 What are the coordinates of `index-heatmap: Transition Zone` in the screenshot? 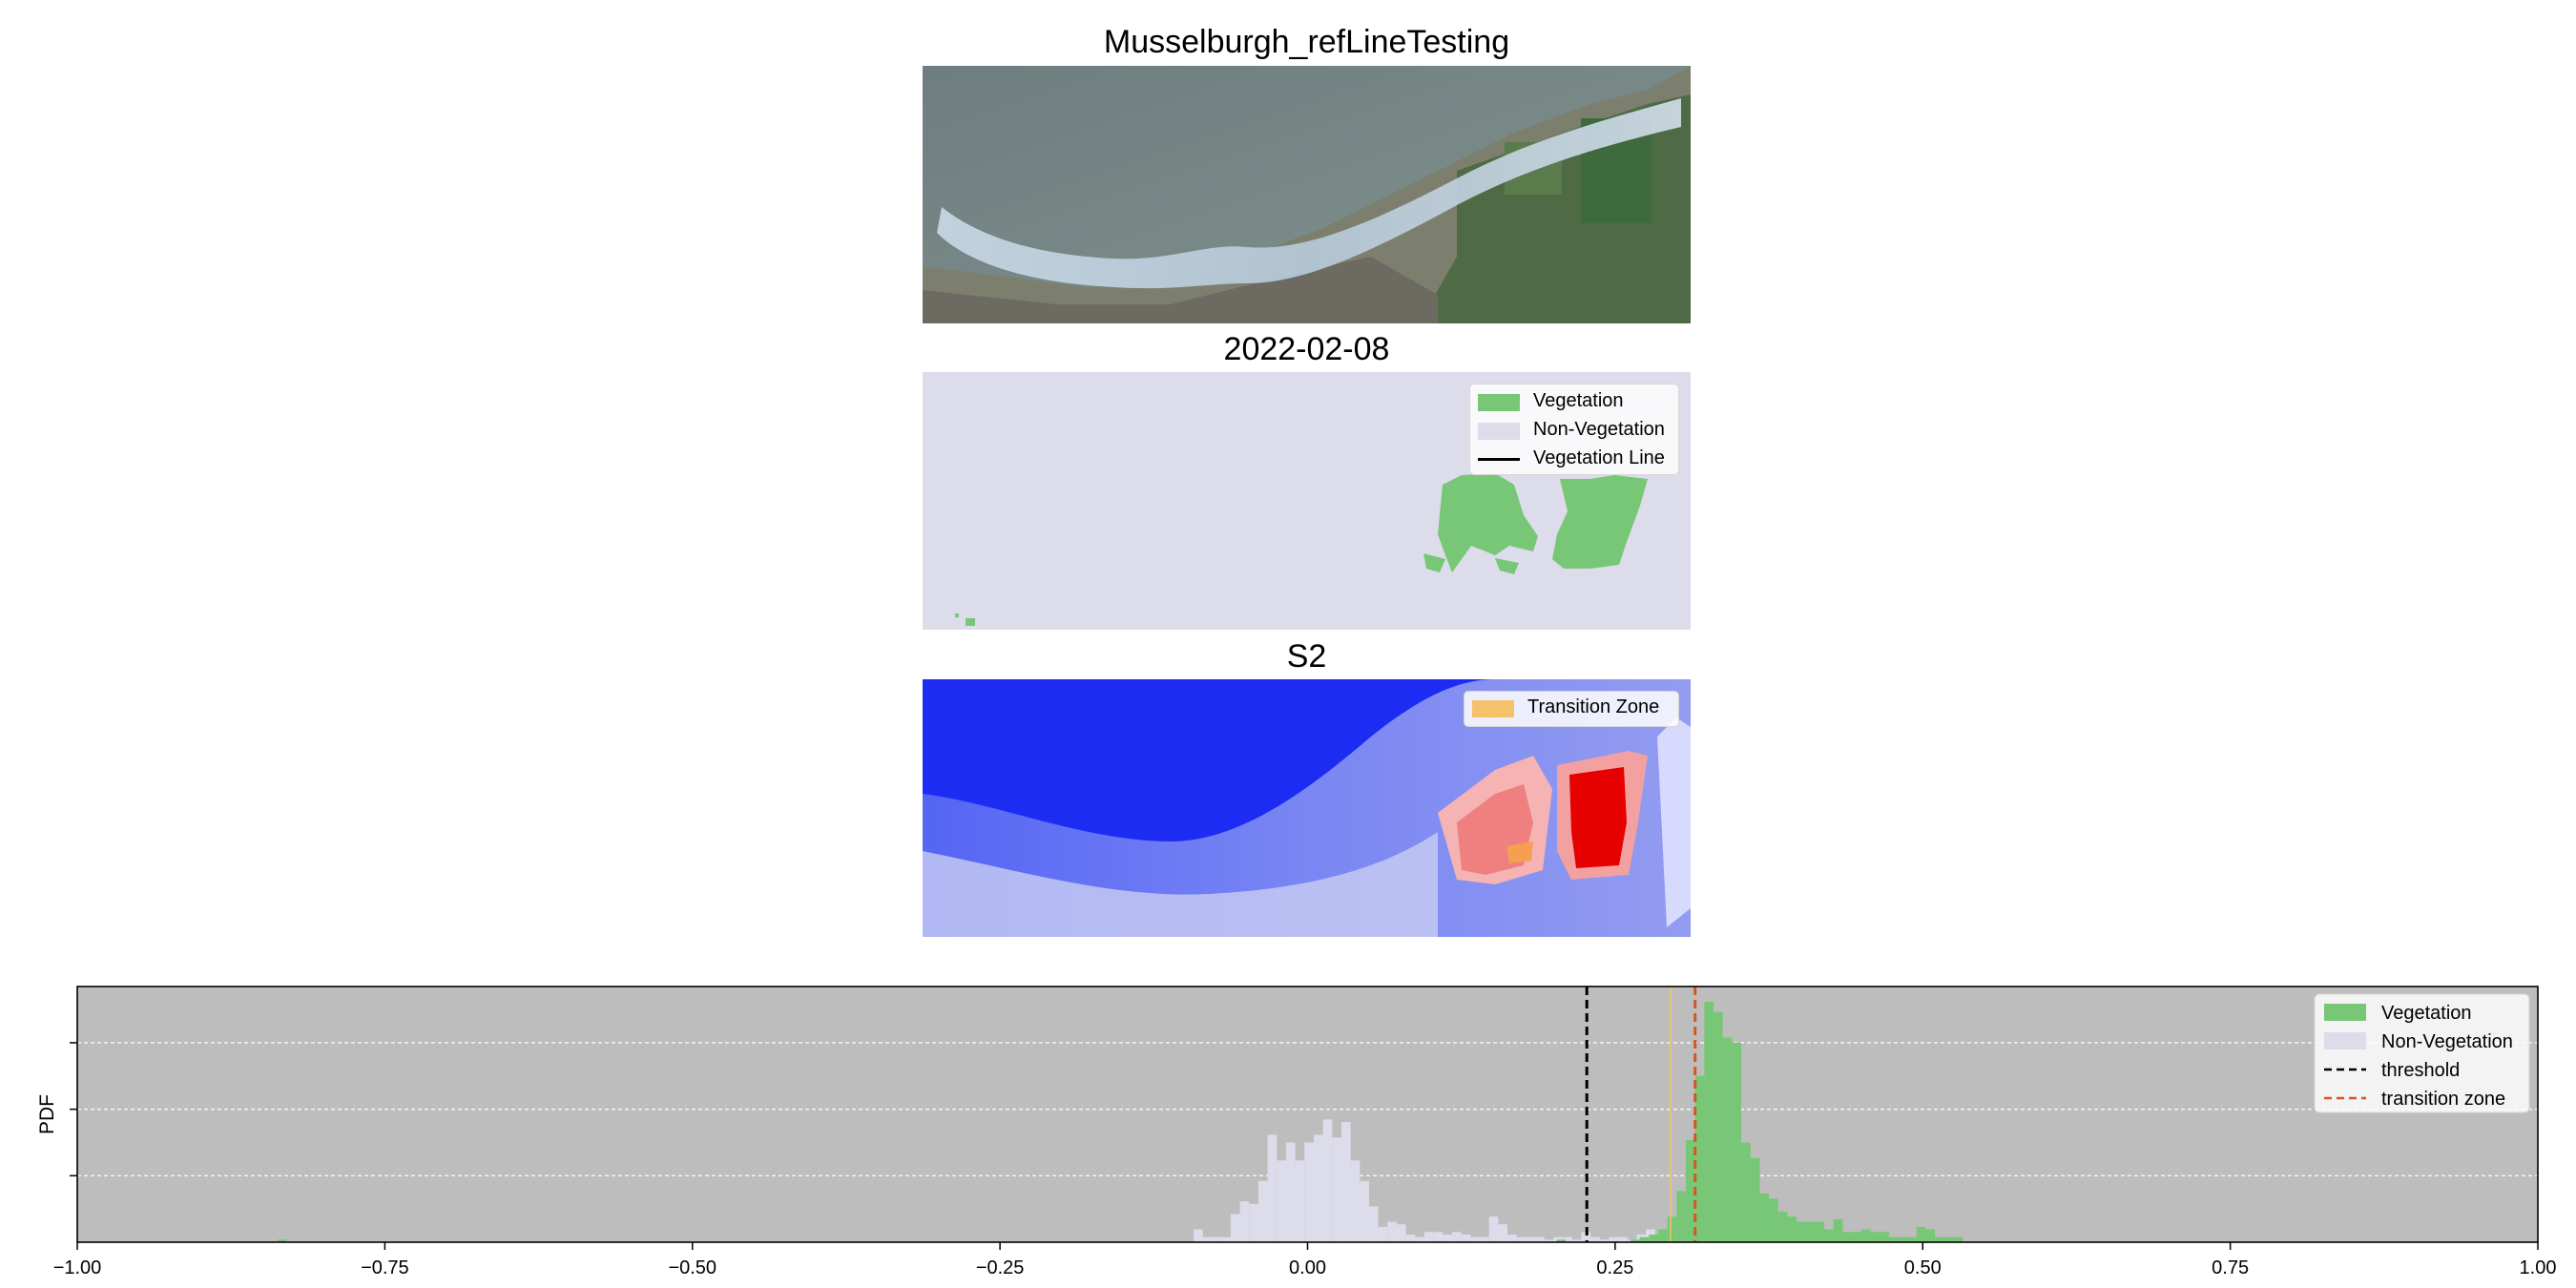 It's located at (1307, 808).